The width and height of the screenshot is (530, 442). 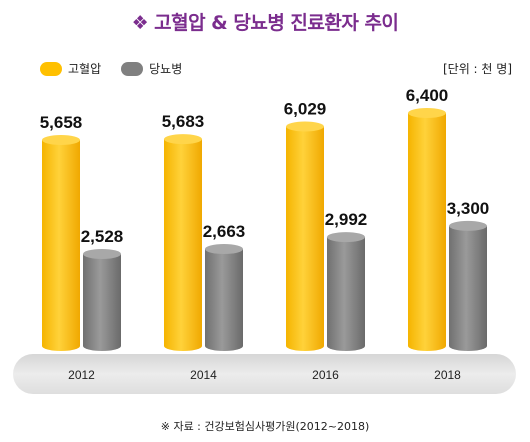 I want to click on bar-hypertension-2014, so click(x=183, y=242).